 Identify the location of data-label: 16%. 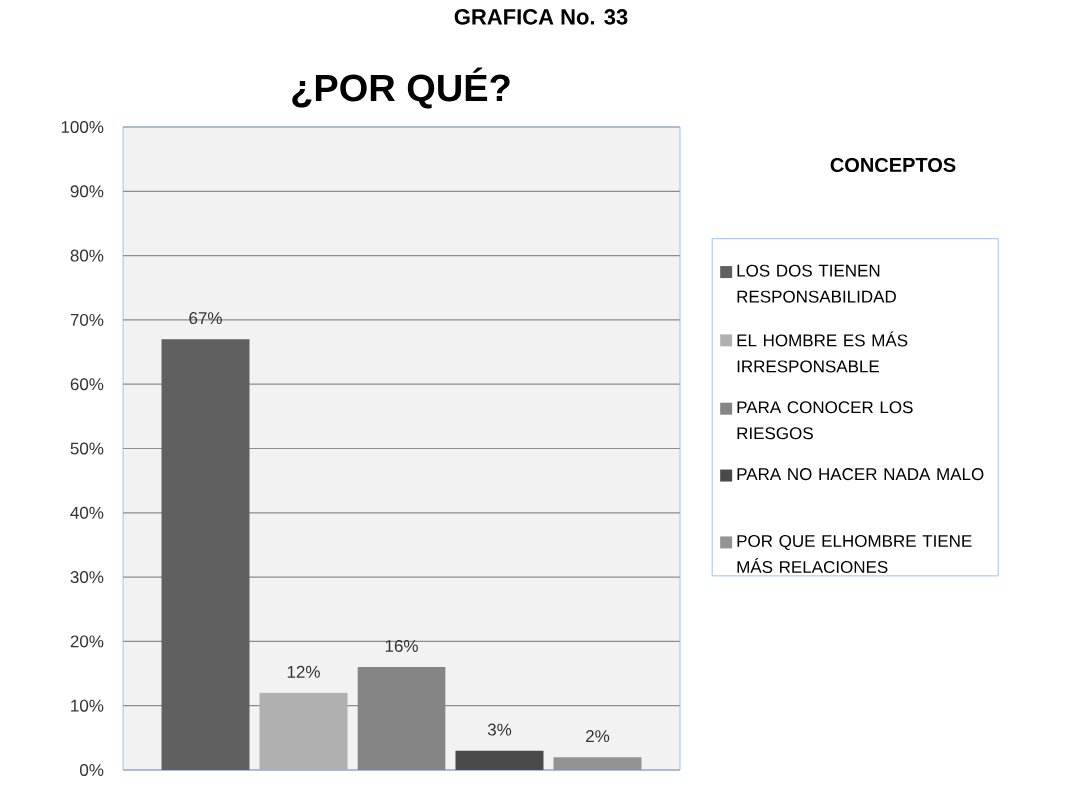
(401, 646).